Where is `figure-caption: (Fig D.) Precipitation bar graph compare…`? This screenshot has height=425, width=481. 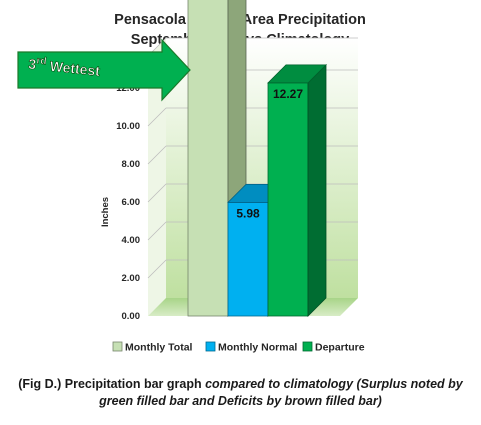 figure-caption: (Fig D.) Precipitation bar graph compare… is located at coordinates (240, 393).